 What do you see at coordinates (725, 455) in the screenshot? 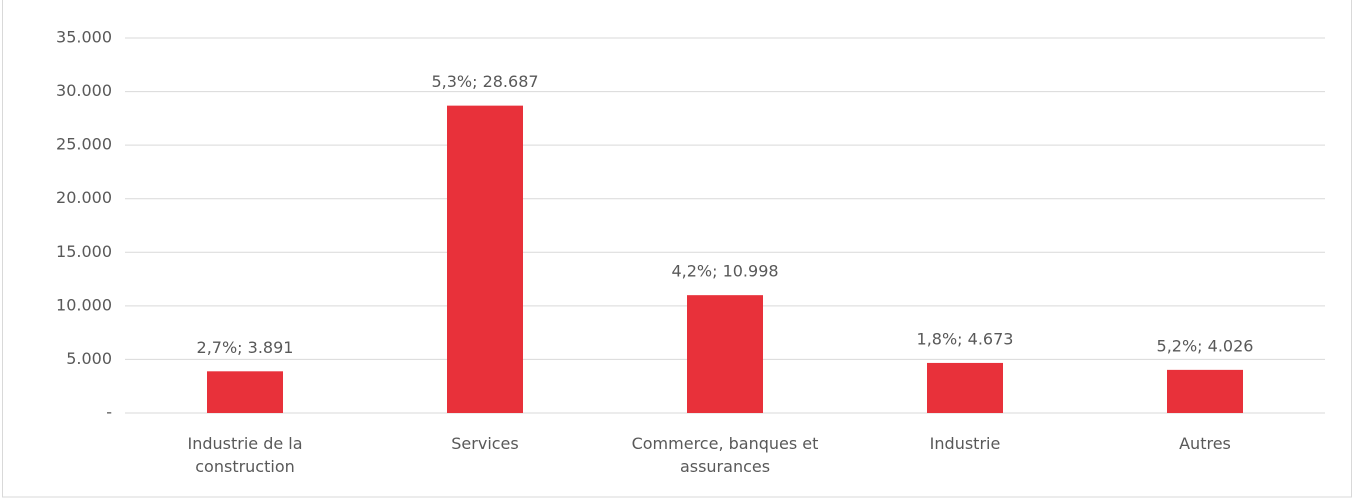
I see `x-tick-label: Commerce, banques et assurances` at bounding box center [725, 455].